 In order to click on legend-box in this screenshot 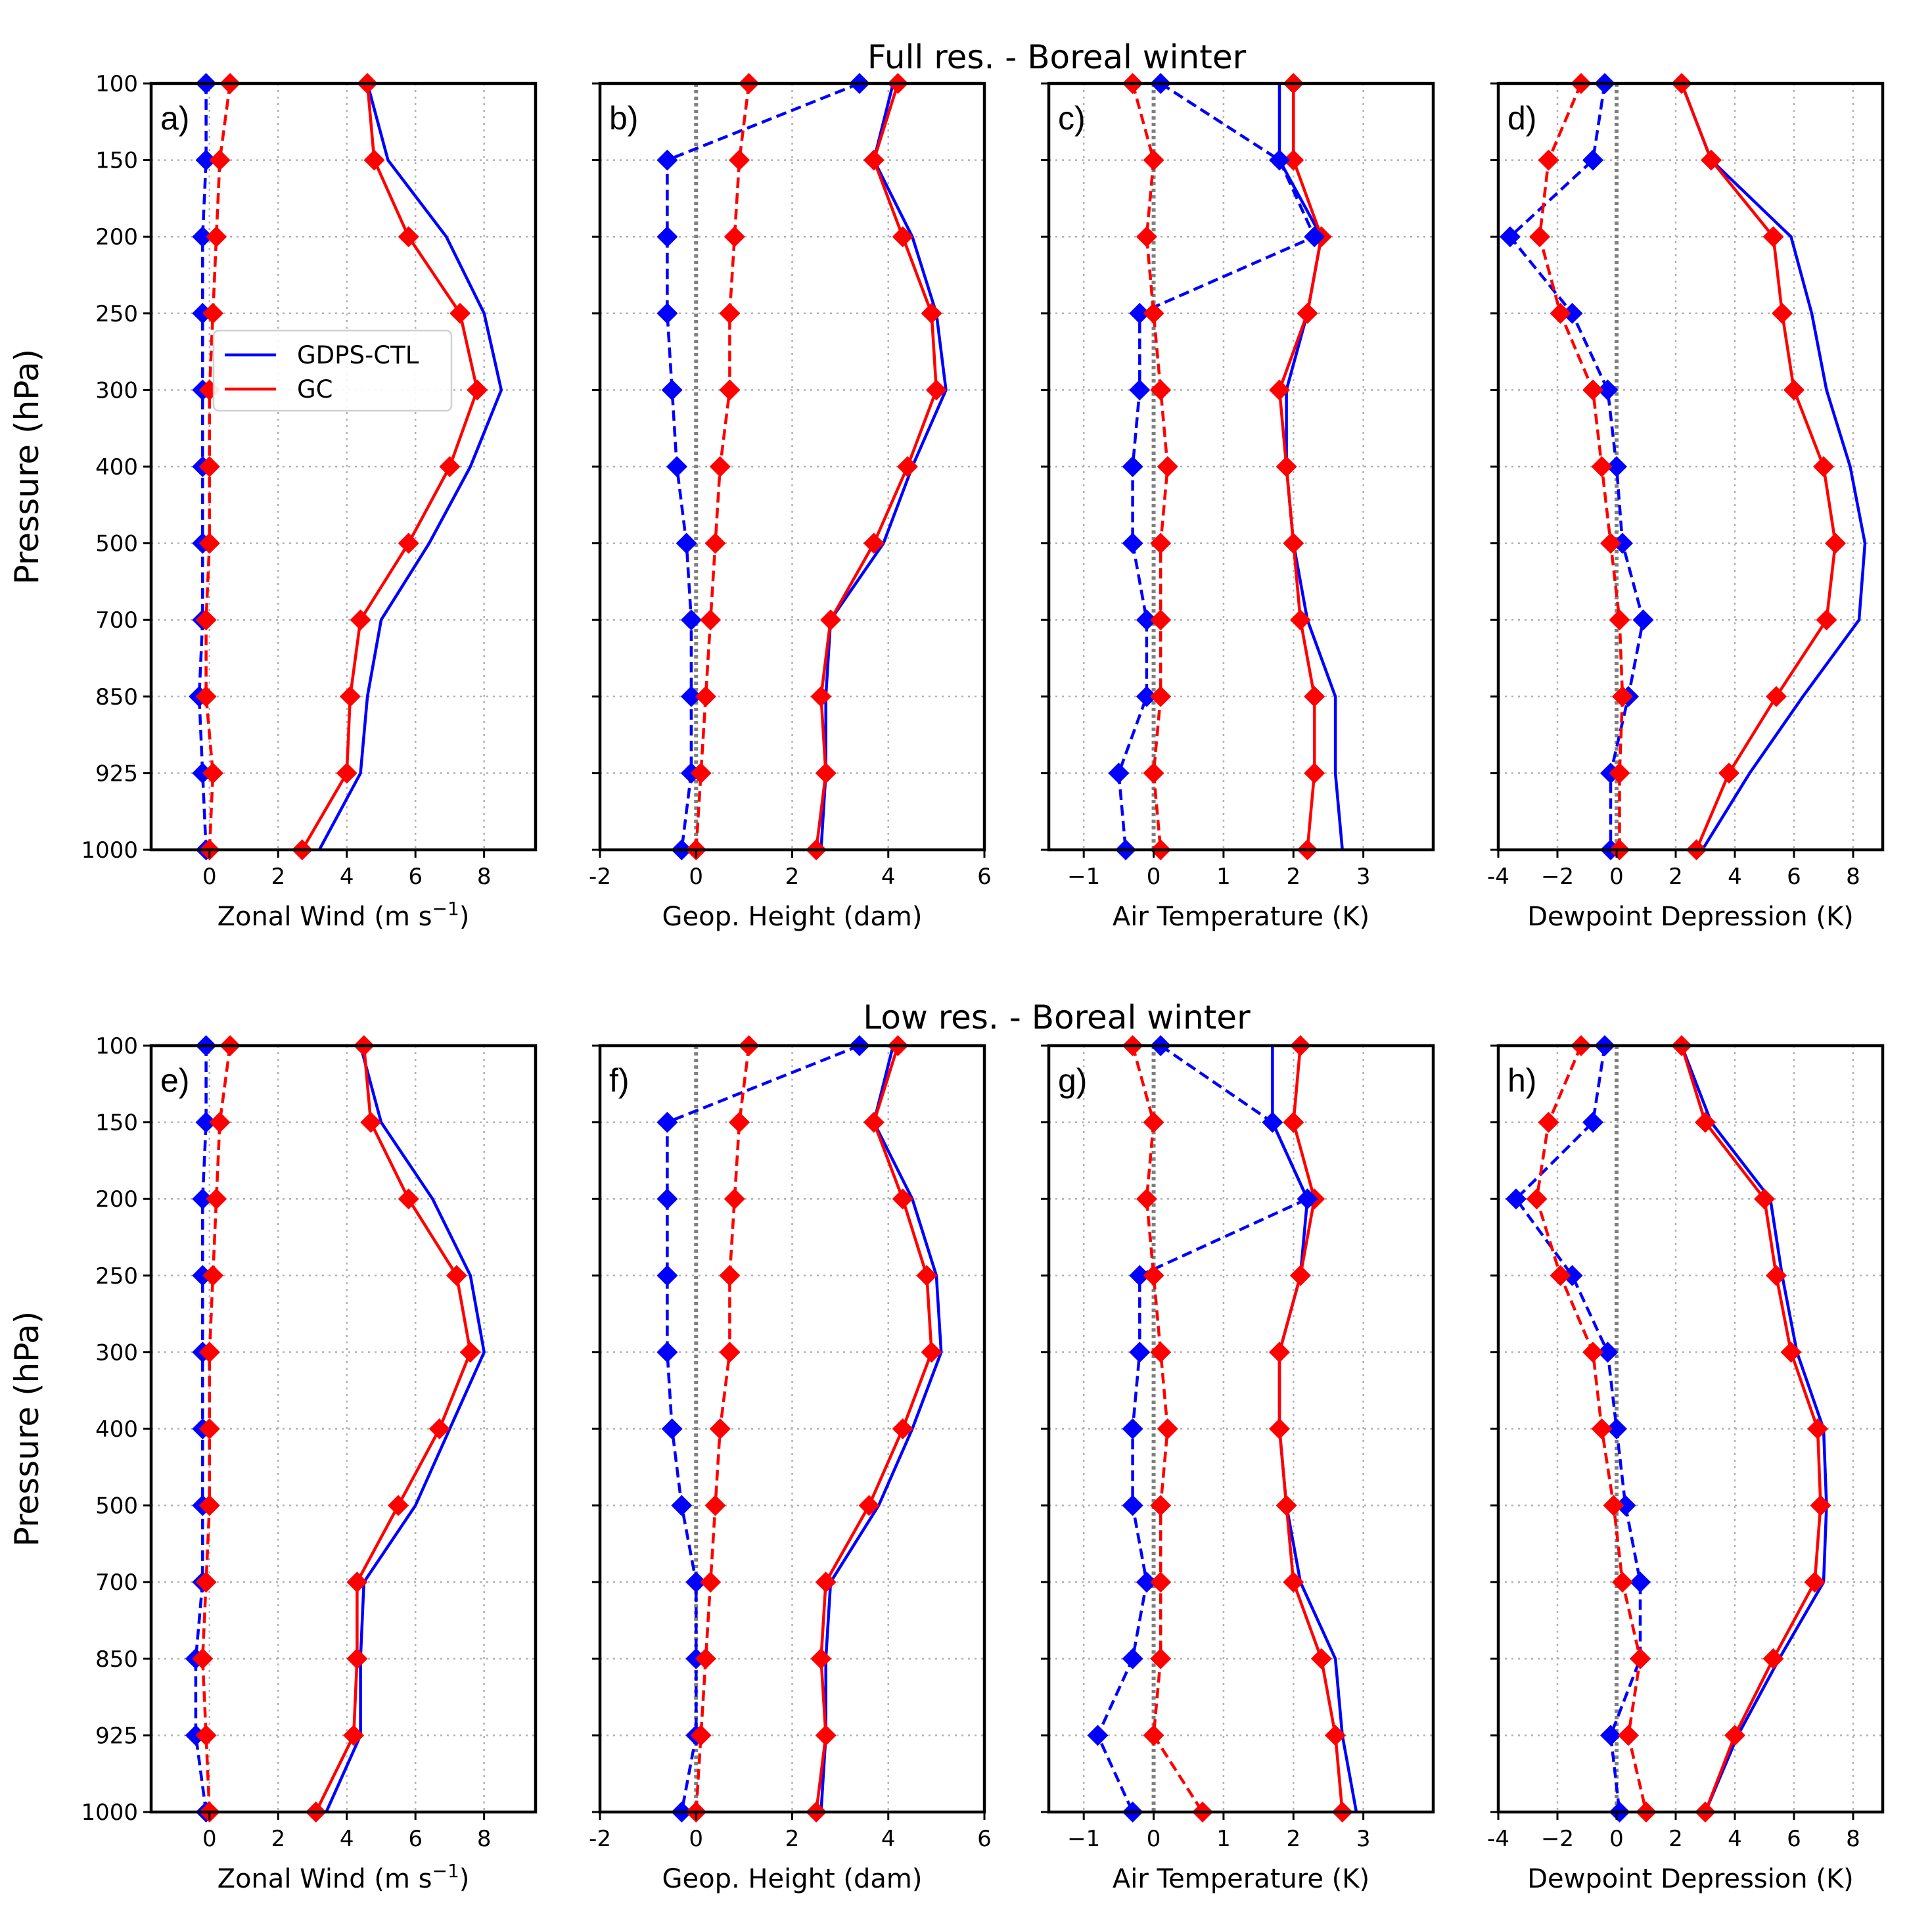, I will do `click(332, 370)`.